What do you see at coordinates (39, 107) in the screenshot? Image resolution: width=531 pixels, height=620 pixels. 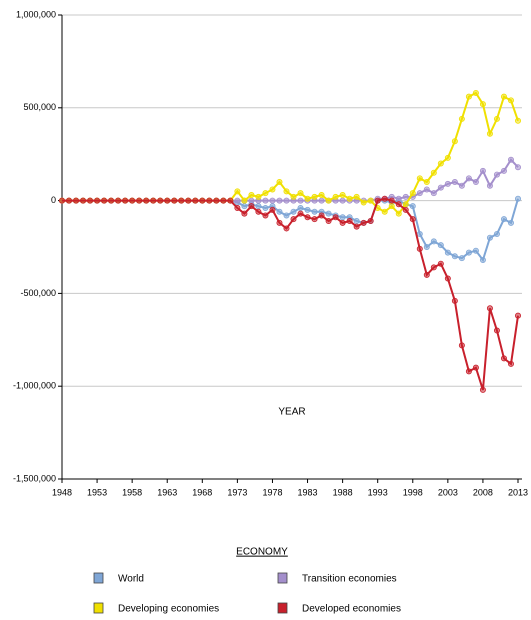 I see `y-tick-label: 500,000` at bounding box center [39, 107].